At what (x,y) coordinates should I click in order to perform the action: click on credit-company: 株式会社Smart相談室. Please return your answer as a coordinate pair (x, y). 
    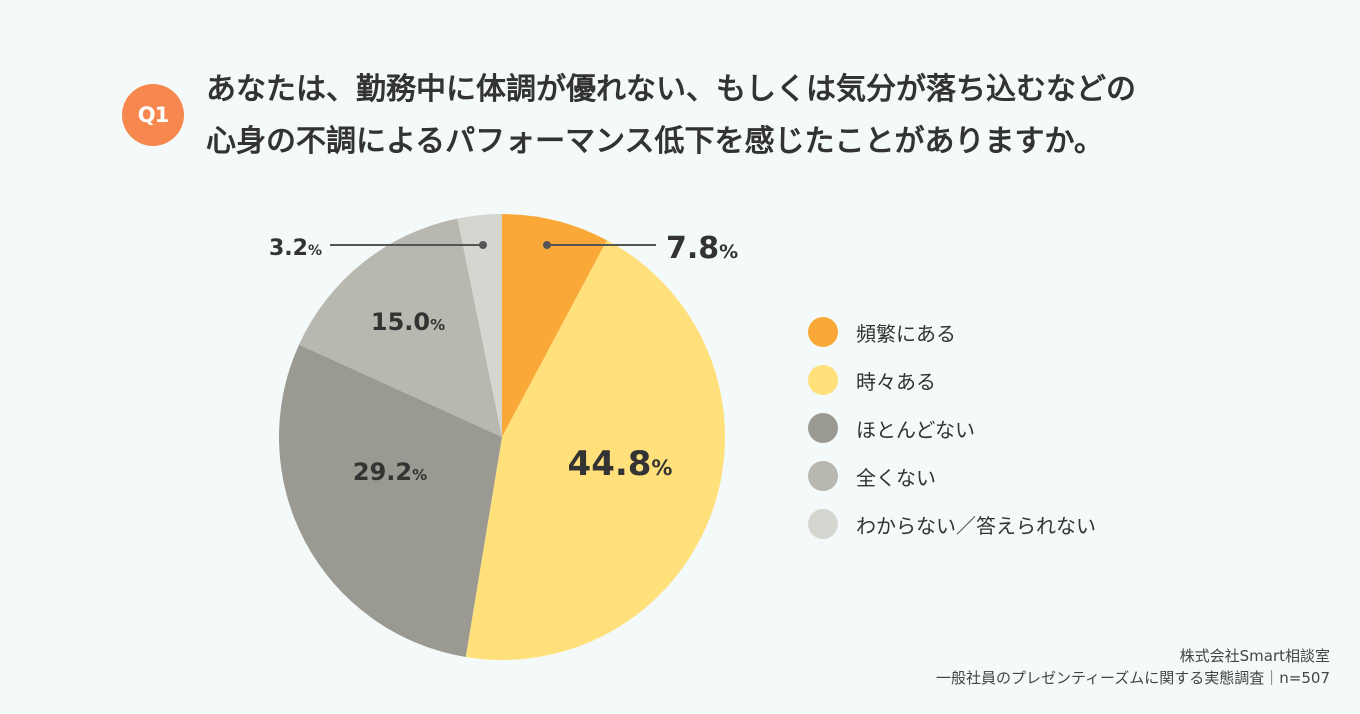
    Looking at the image, I should click on (1254, 656).